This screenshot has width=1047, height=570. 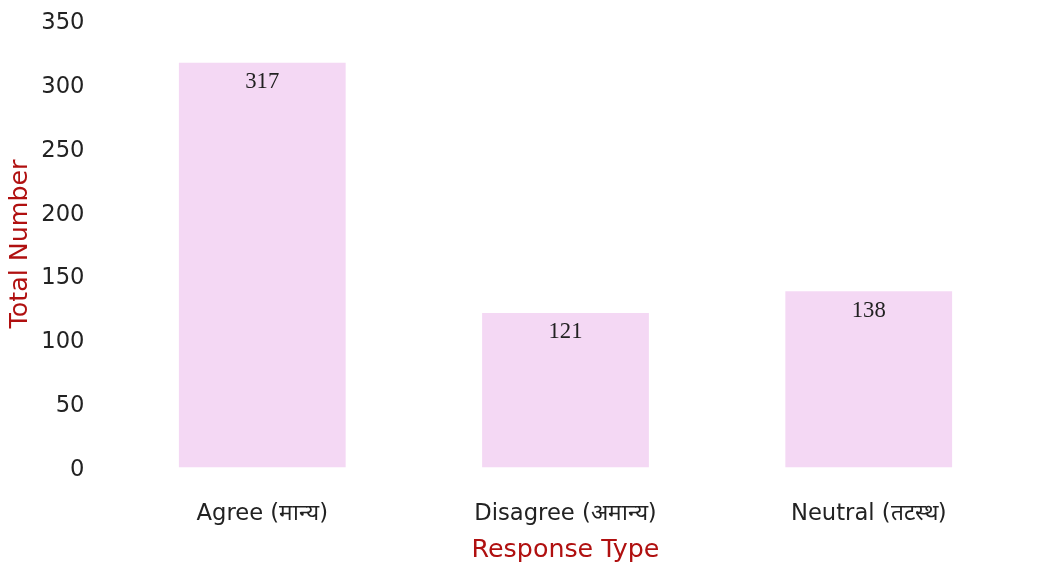 I want to click on x-tick-label: Disagree (अमान्य), so click(x=565, y=511).